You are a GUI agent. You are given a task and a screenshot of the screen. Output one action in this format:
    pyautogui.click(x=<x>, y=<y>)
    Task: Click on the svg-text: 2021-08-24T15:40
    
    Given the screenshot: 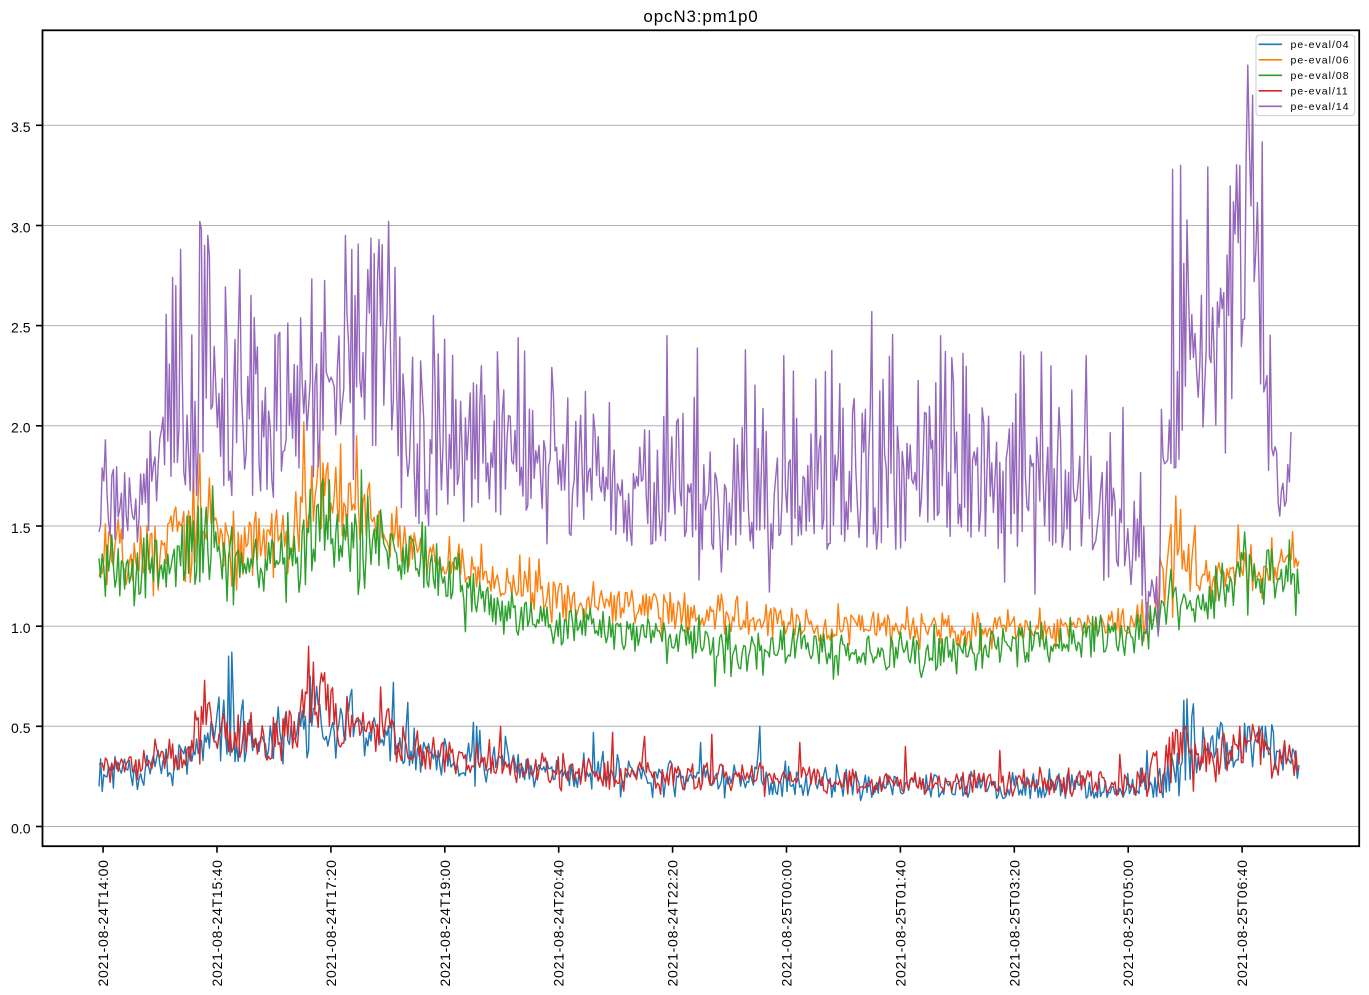 What is the action you would take?
    pyautogui.click(x=217, y=922)
    